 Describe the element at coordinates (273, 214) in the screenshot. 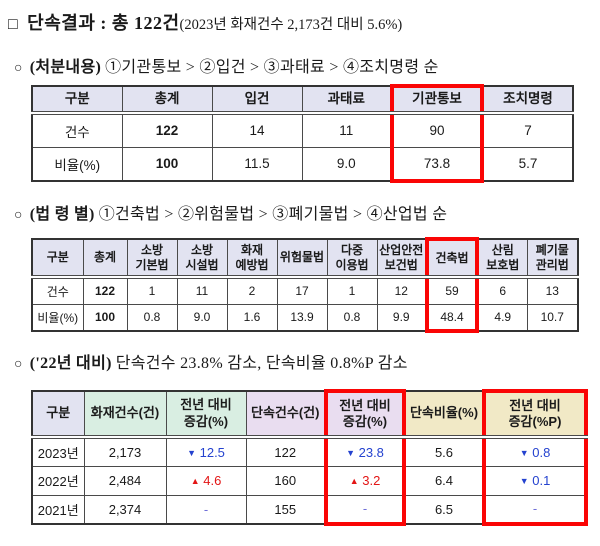

I see `section-text: ①건축법 > ②위험물법 > ③폐기물법 > ④산업법 순` at that location.